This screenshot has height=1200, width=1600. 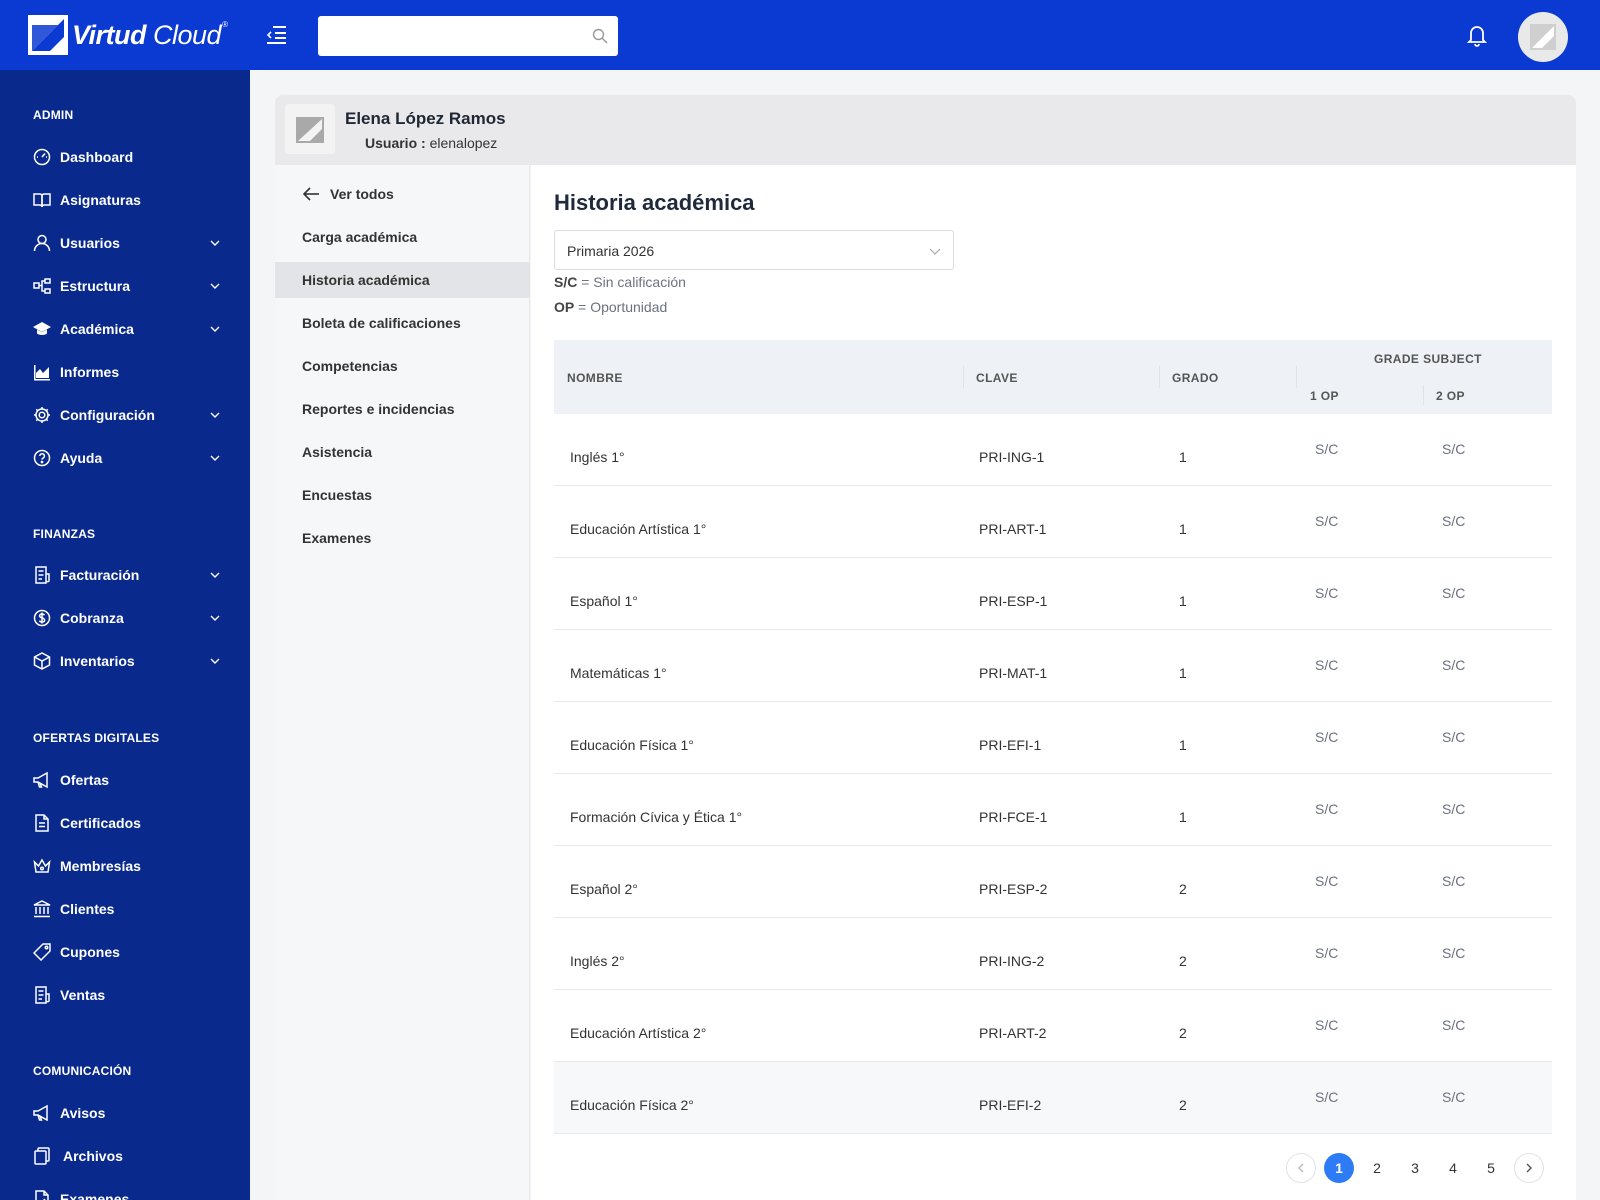 What do you see at coordinates (632, 745) in the screenshot?
I see `cell-nombre: Educación Física 1°` at bounding box center [632, 745].